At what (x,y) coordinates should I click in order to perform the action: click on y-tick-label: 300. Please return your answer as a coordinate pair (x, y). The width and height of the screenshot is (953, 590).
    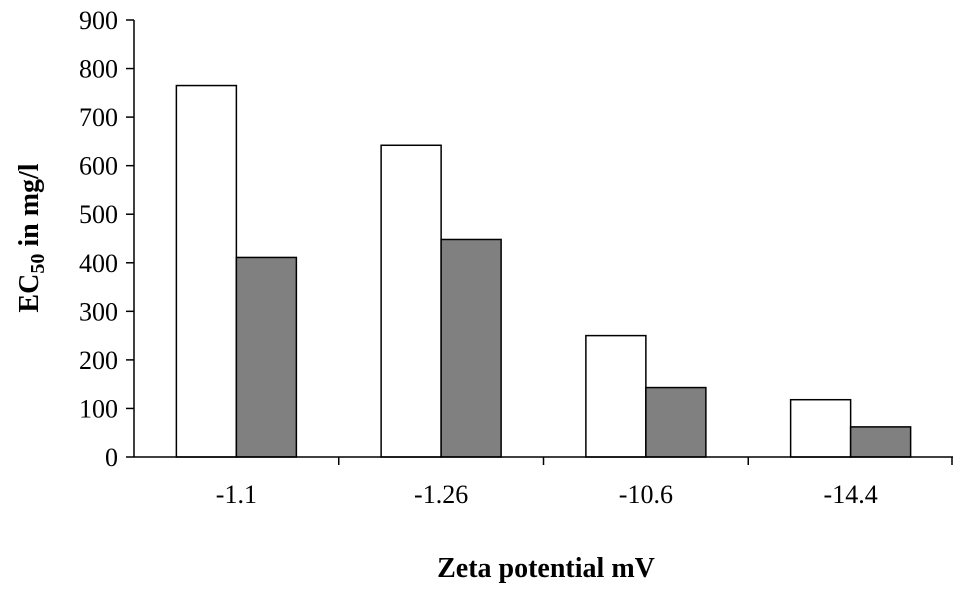
    Looking at the image, I should click on (98, 311).